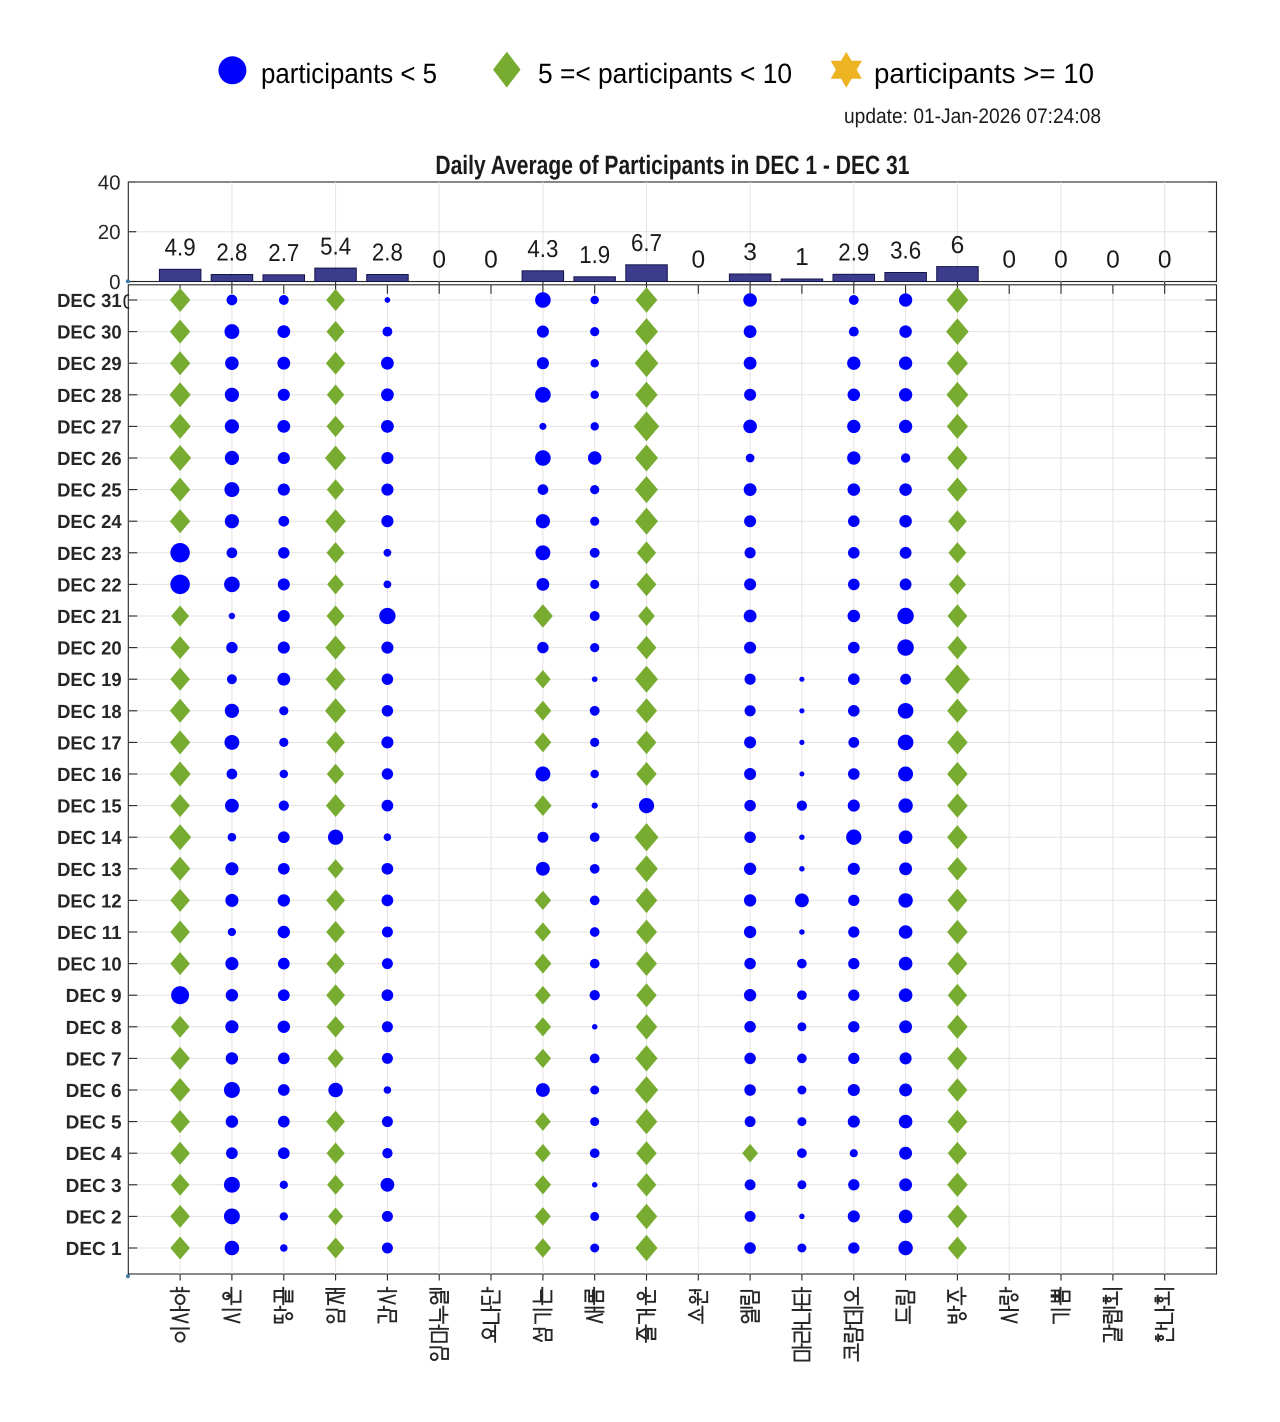 This screenshot has width=1280, height=1422. What do you see at coordinates (94, 1059) in the screenshot?
I see `svg-text: DEC 7` at bounding box center [94, 1059].